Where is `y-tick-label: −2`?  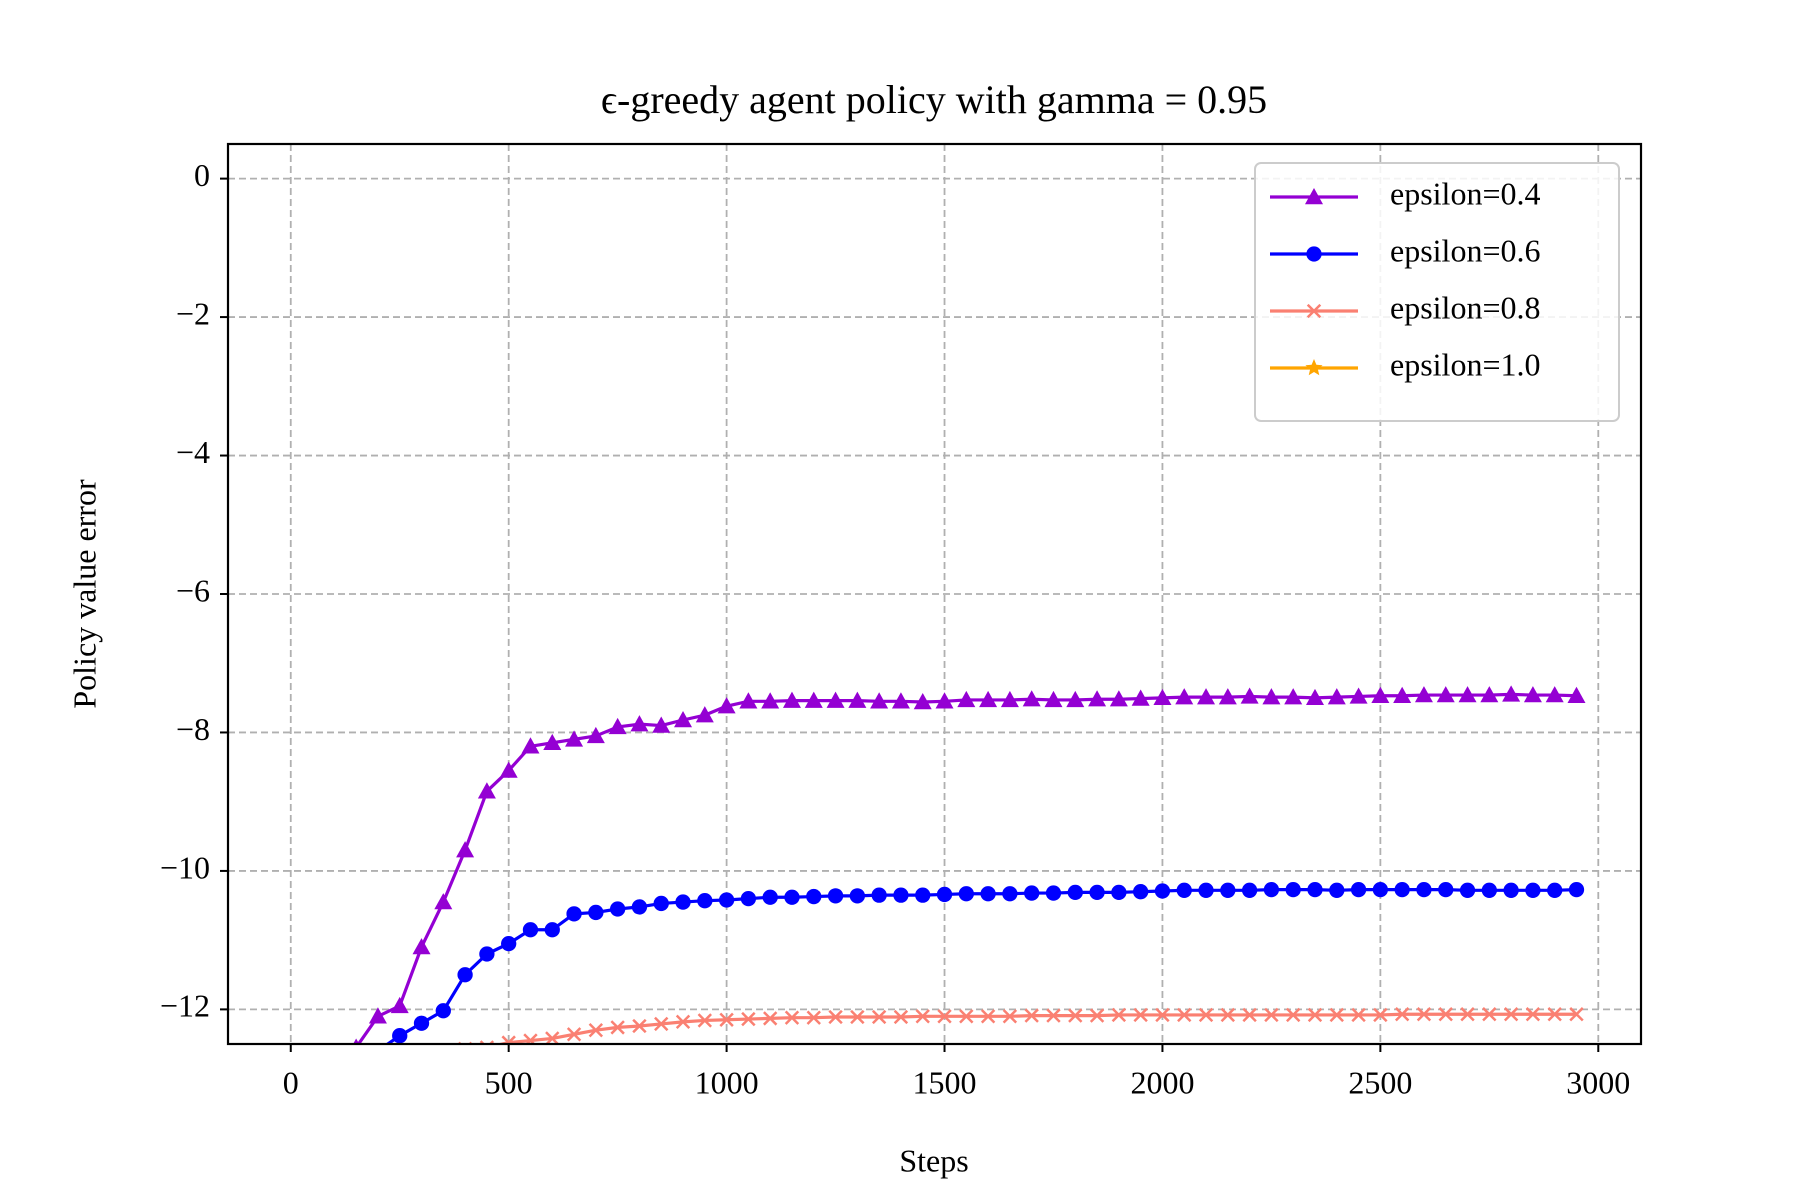
y-tick-label: −2 is located at coordinates (193, 313).